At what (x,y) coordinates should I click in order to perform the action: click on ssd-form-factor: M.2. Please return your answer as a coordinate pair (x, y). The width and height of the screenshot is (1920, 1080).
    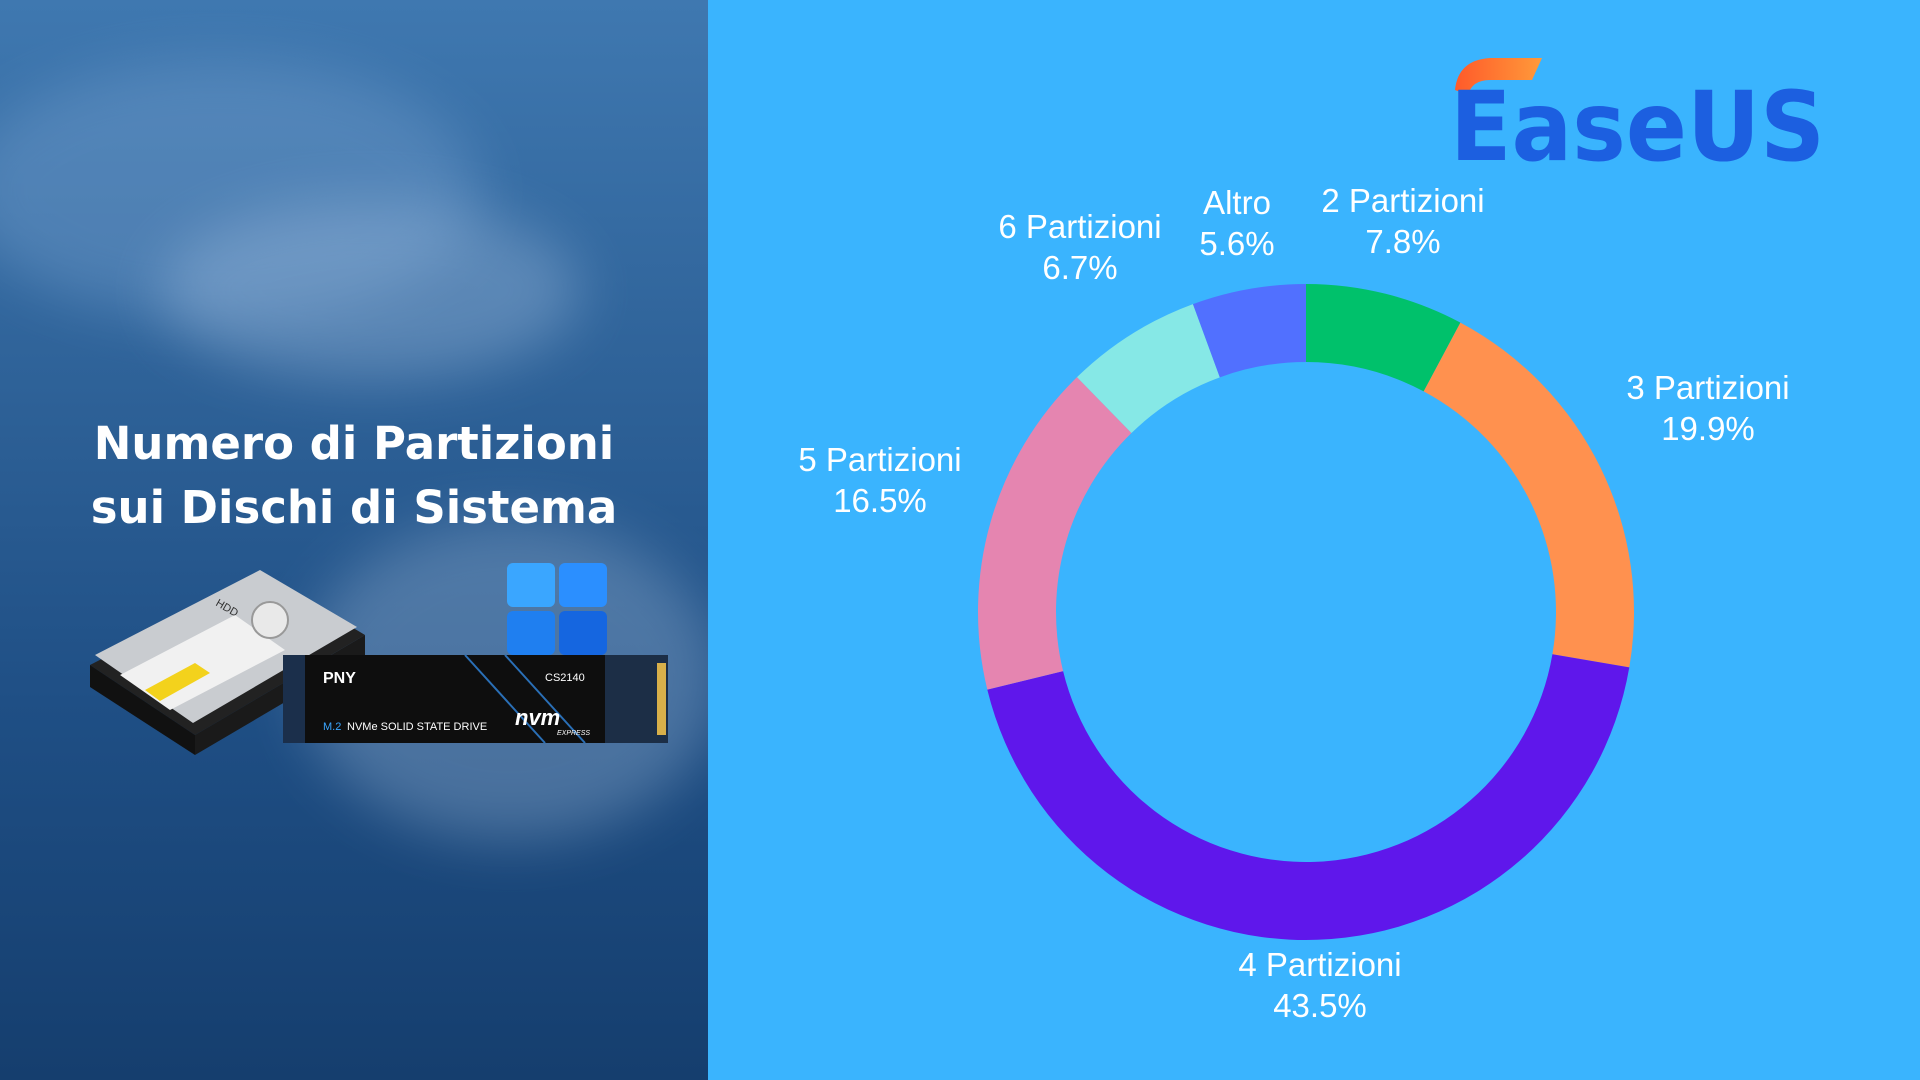
    Looking at the image, I should click on (332, 727).